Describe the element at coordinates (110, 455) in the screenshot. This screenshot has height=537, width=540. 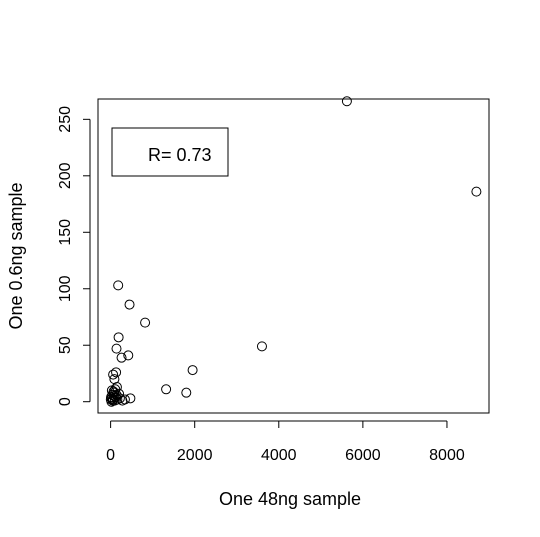
I see `x-tick-label: 0` at that location.